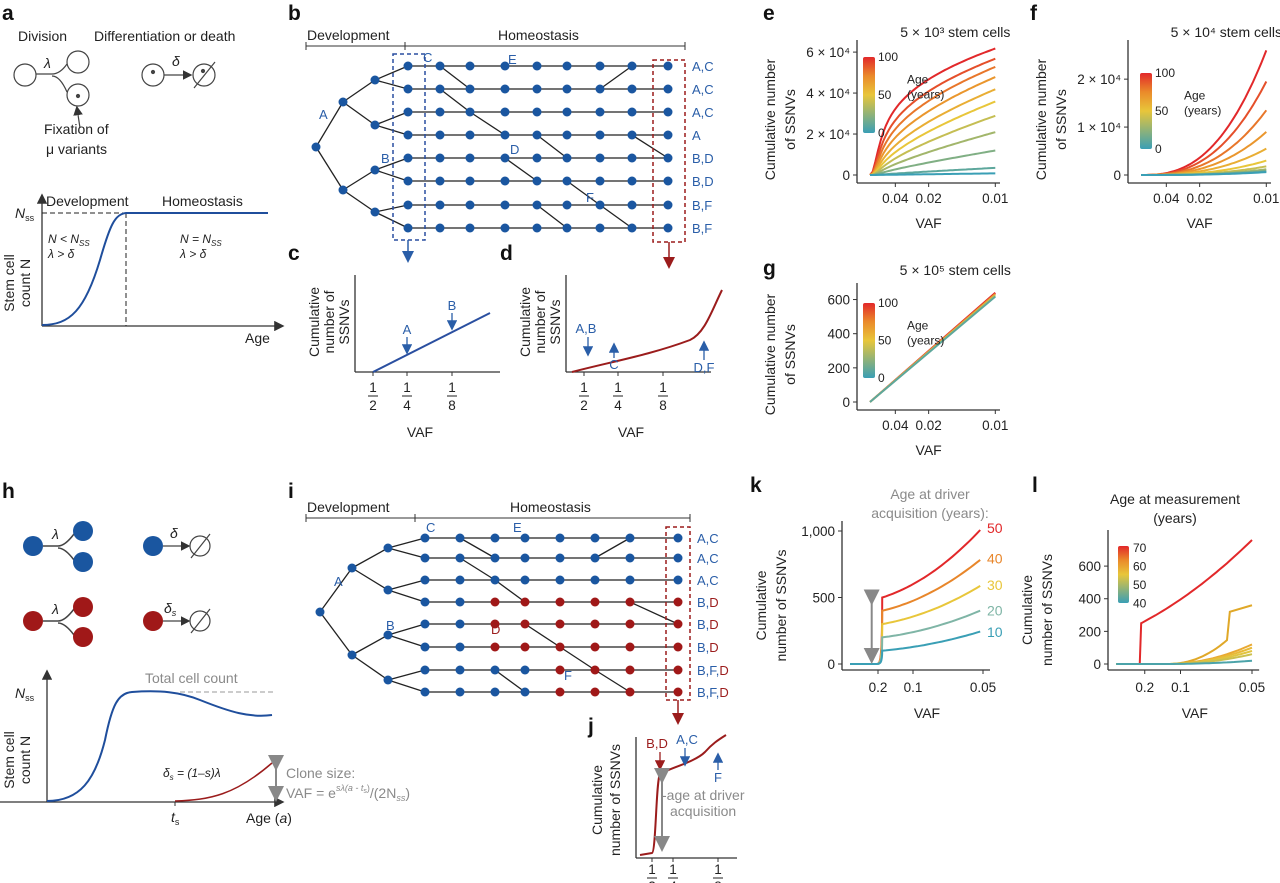 This screenshot has height=883, width=1280. I want to click on chart-title: Age at measurement, so click(1175, 499).